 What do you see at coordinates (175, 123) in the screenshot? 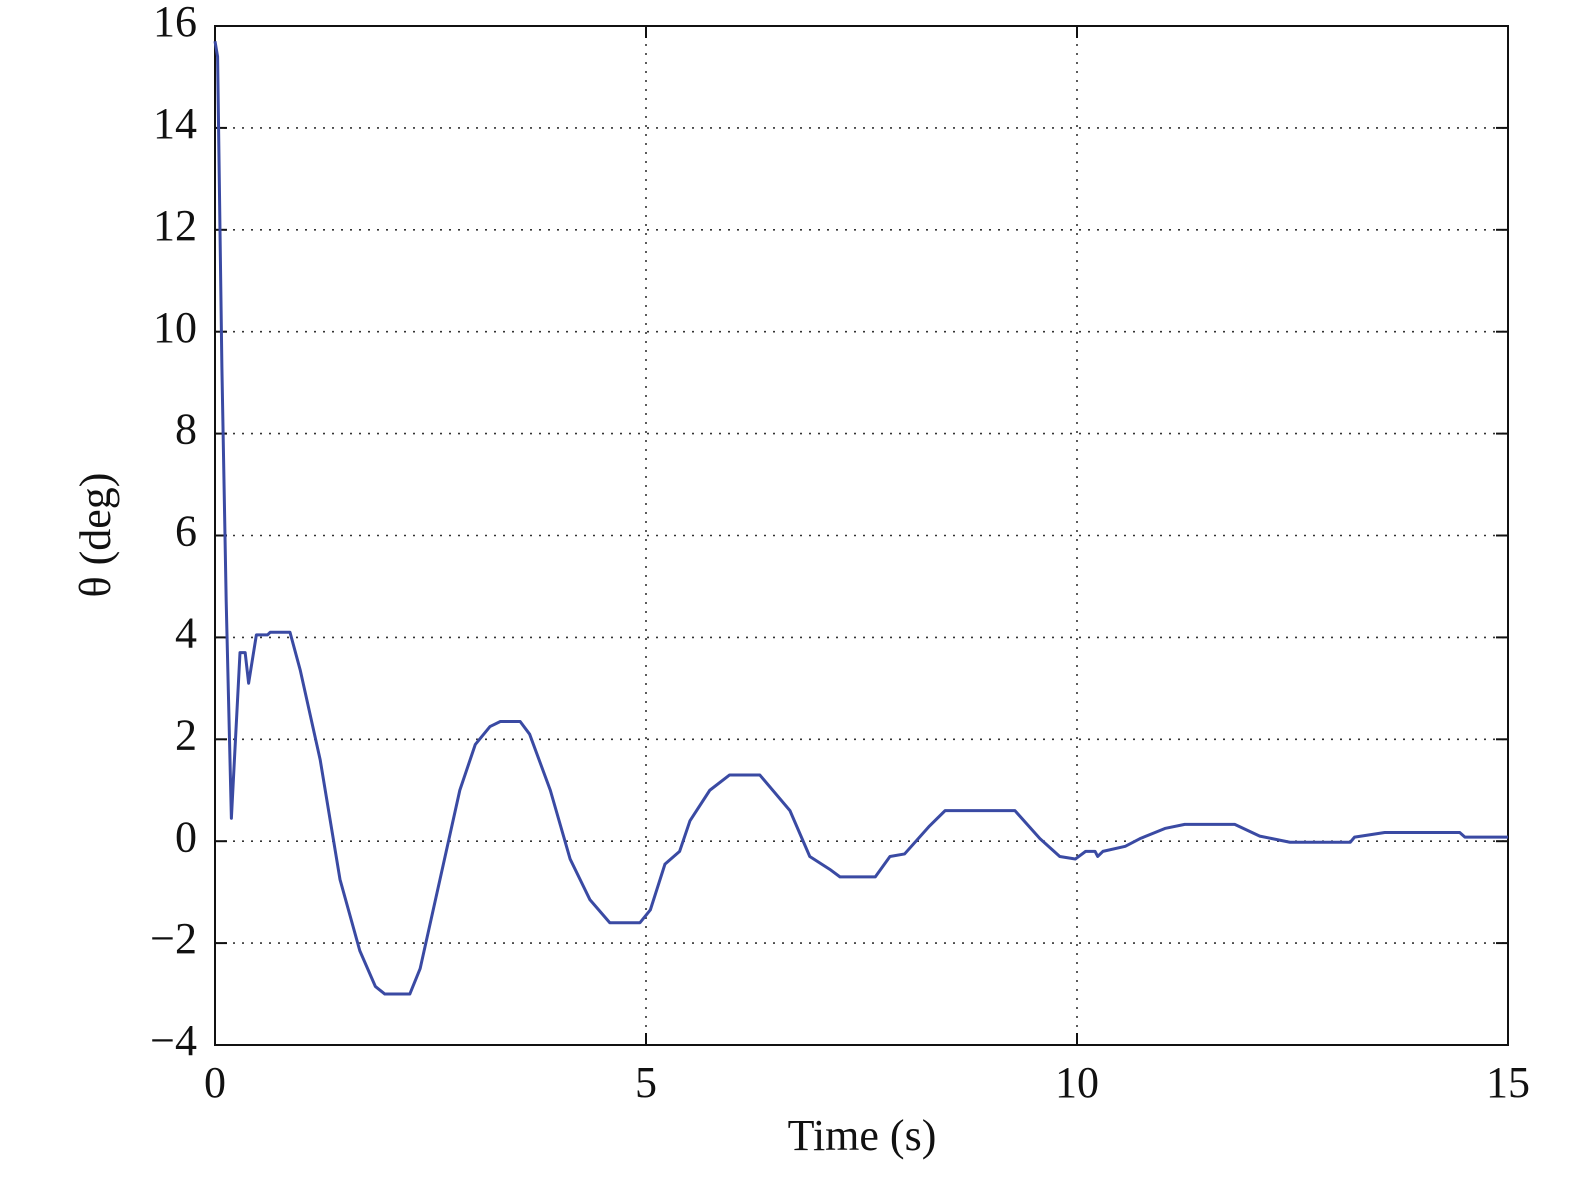
I see `y-tick-label: 14` at bounding box center [175, 123].